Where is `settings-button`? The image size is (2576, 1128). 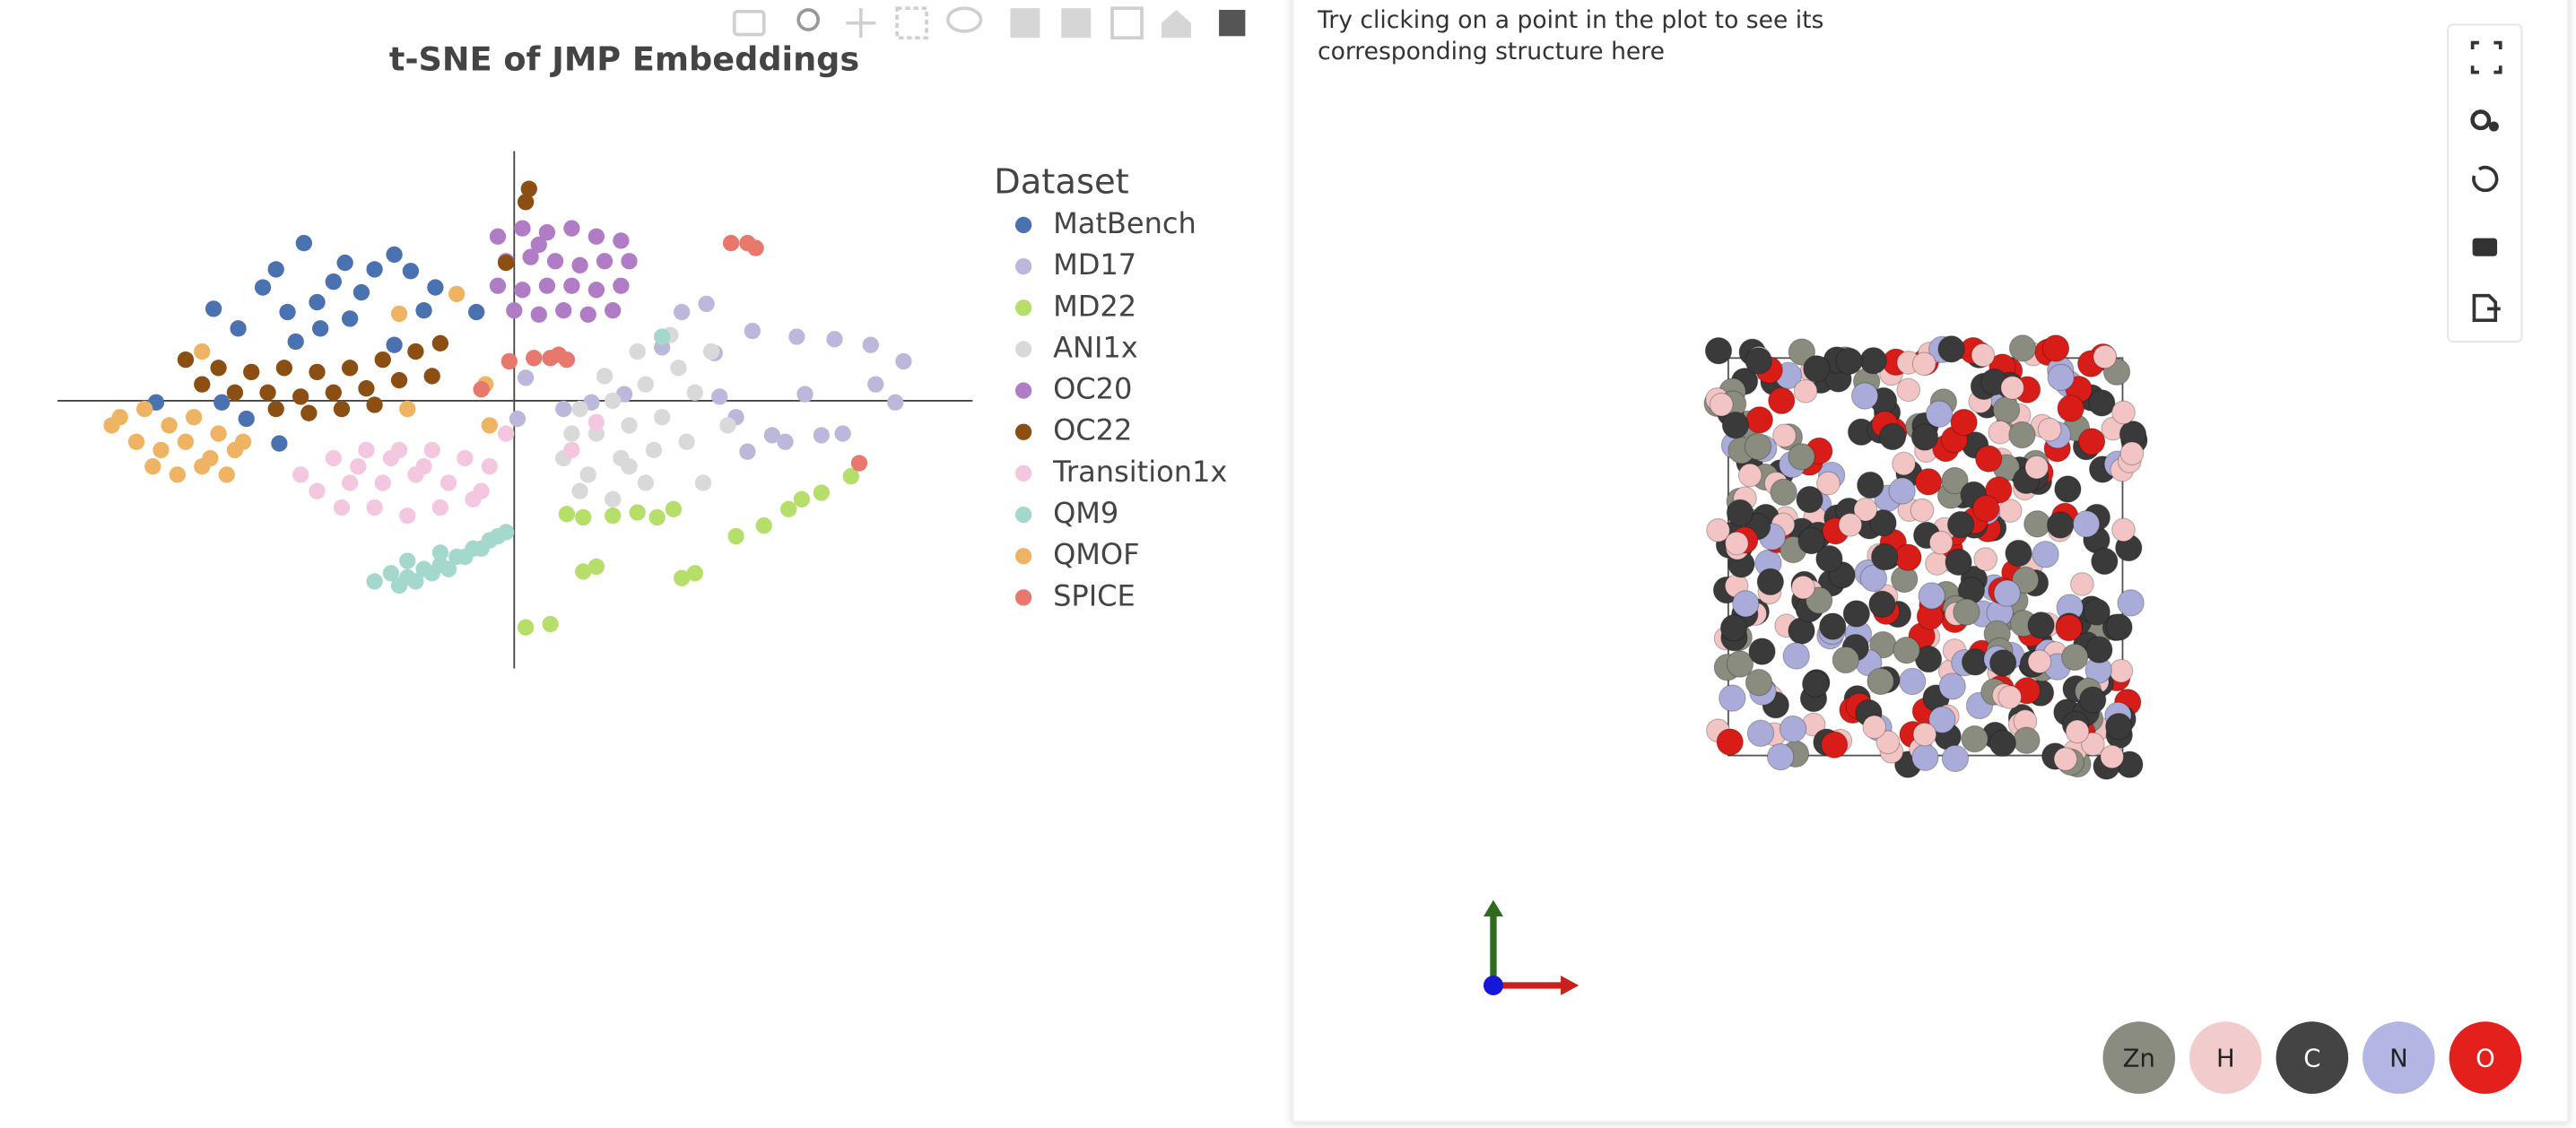
settings-button is located at coordinates (2481, 120).